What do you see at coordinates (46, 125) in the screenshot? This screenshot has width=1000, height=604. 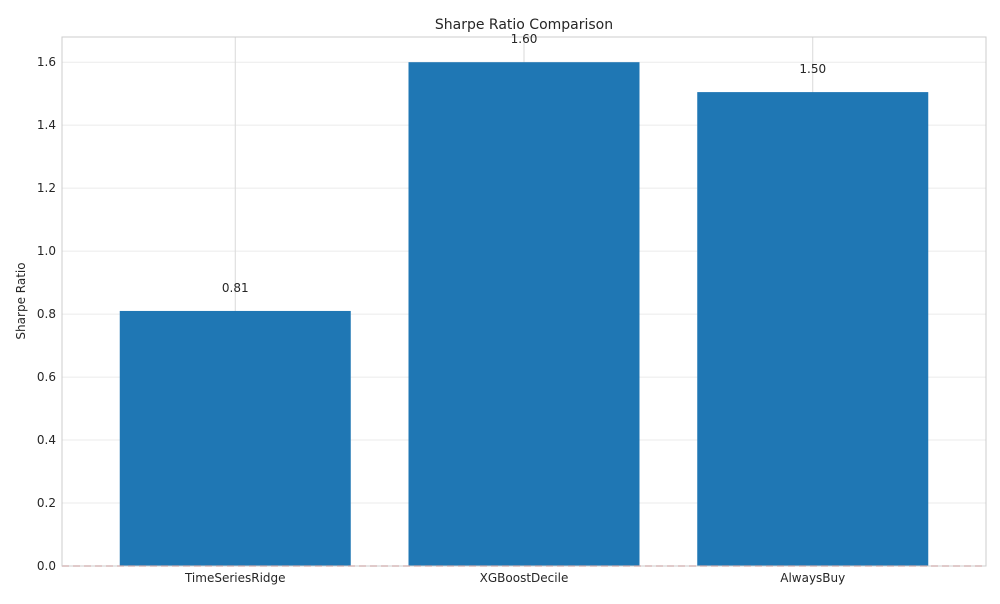 I see `y-tick-label: 1.4` at bounding box center [46, 125].